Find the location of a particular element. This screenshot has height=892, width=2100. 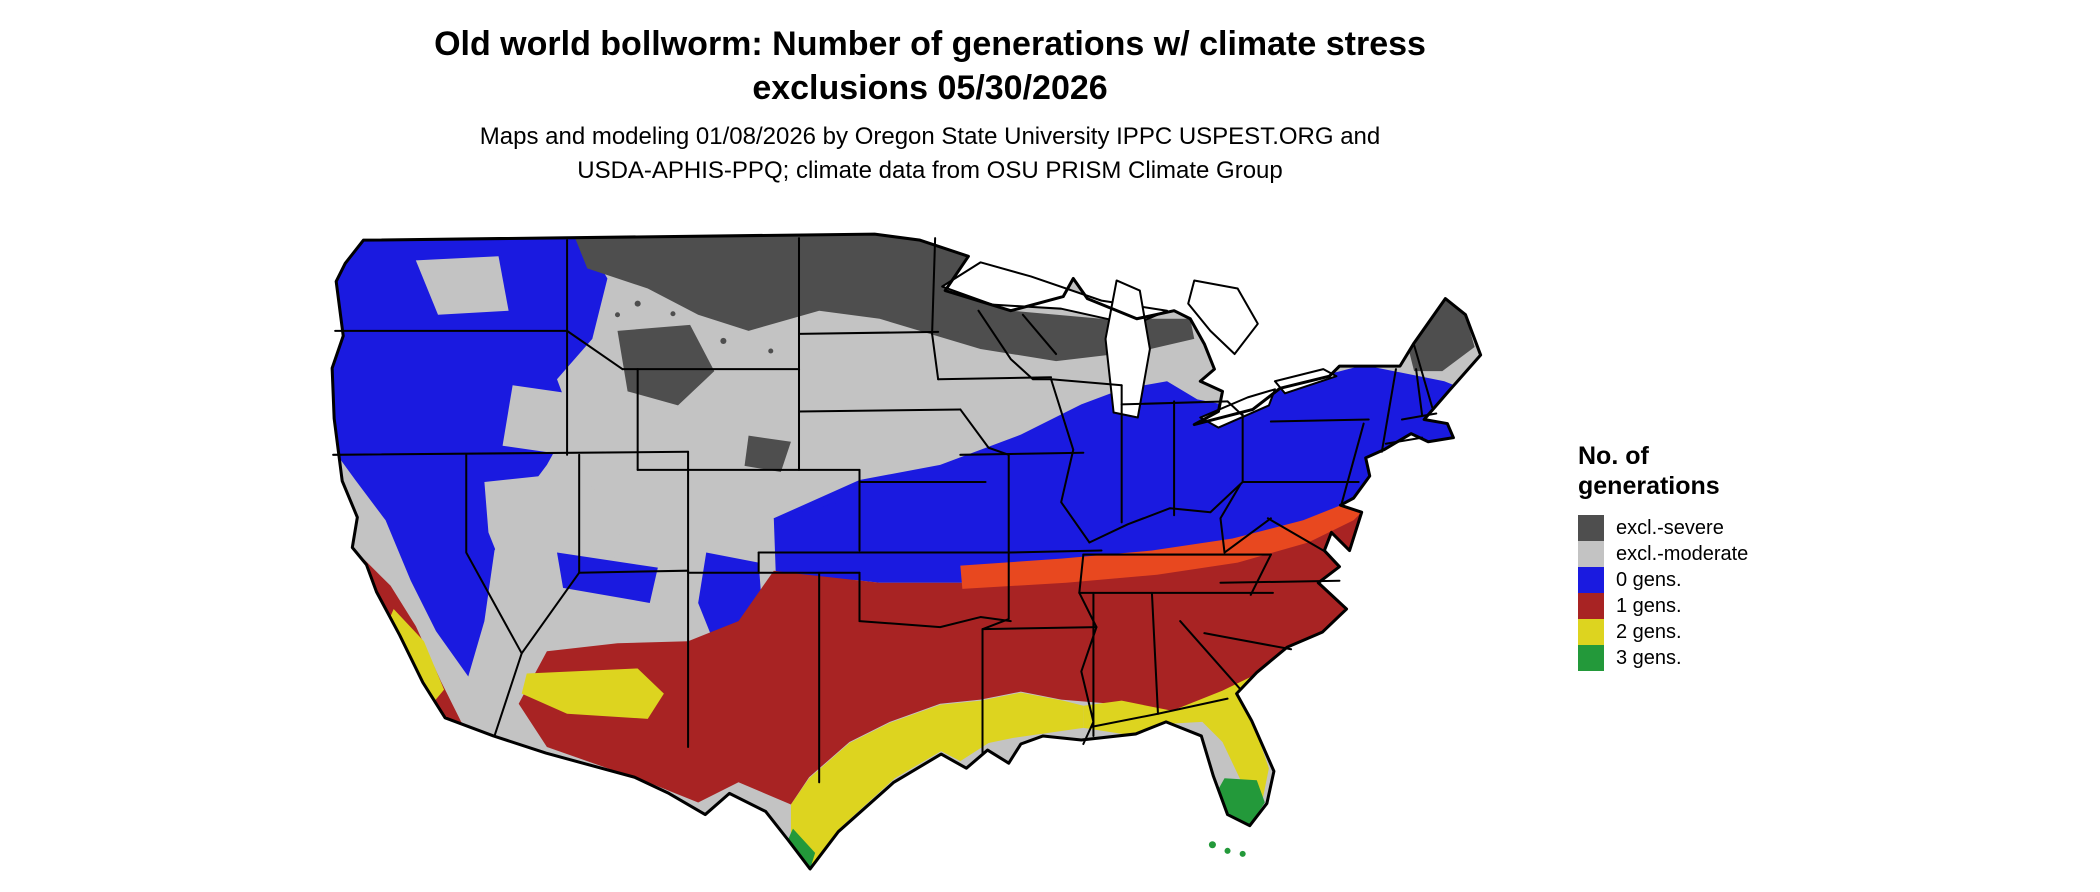

region-2gens-central-valley is located at coordinates (416, 655).